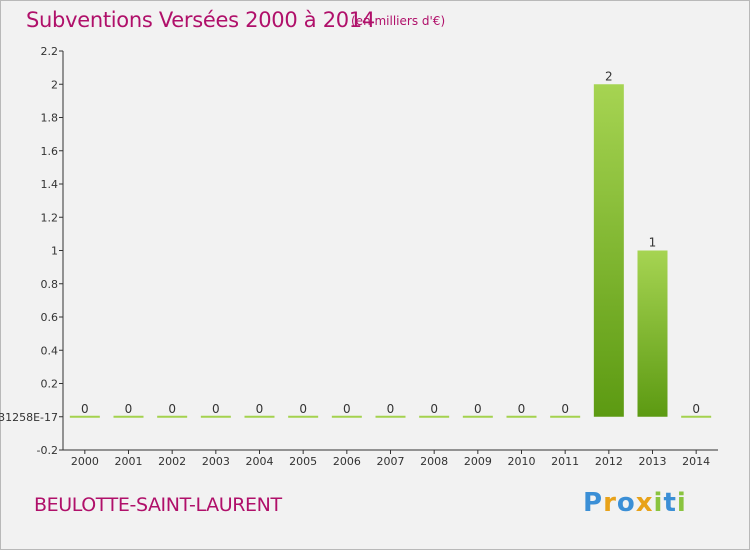  Describe the element at coordinates (50, 118) in the screenshot. I see `y-tick-label: 1.8` at that location.